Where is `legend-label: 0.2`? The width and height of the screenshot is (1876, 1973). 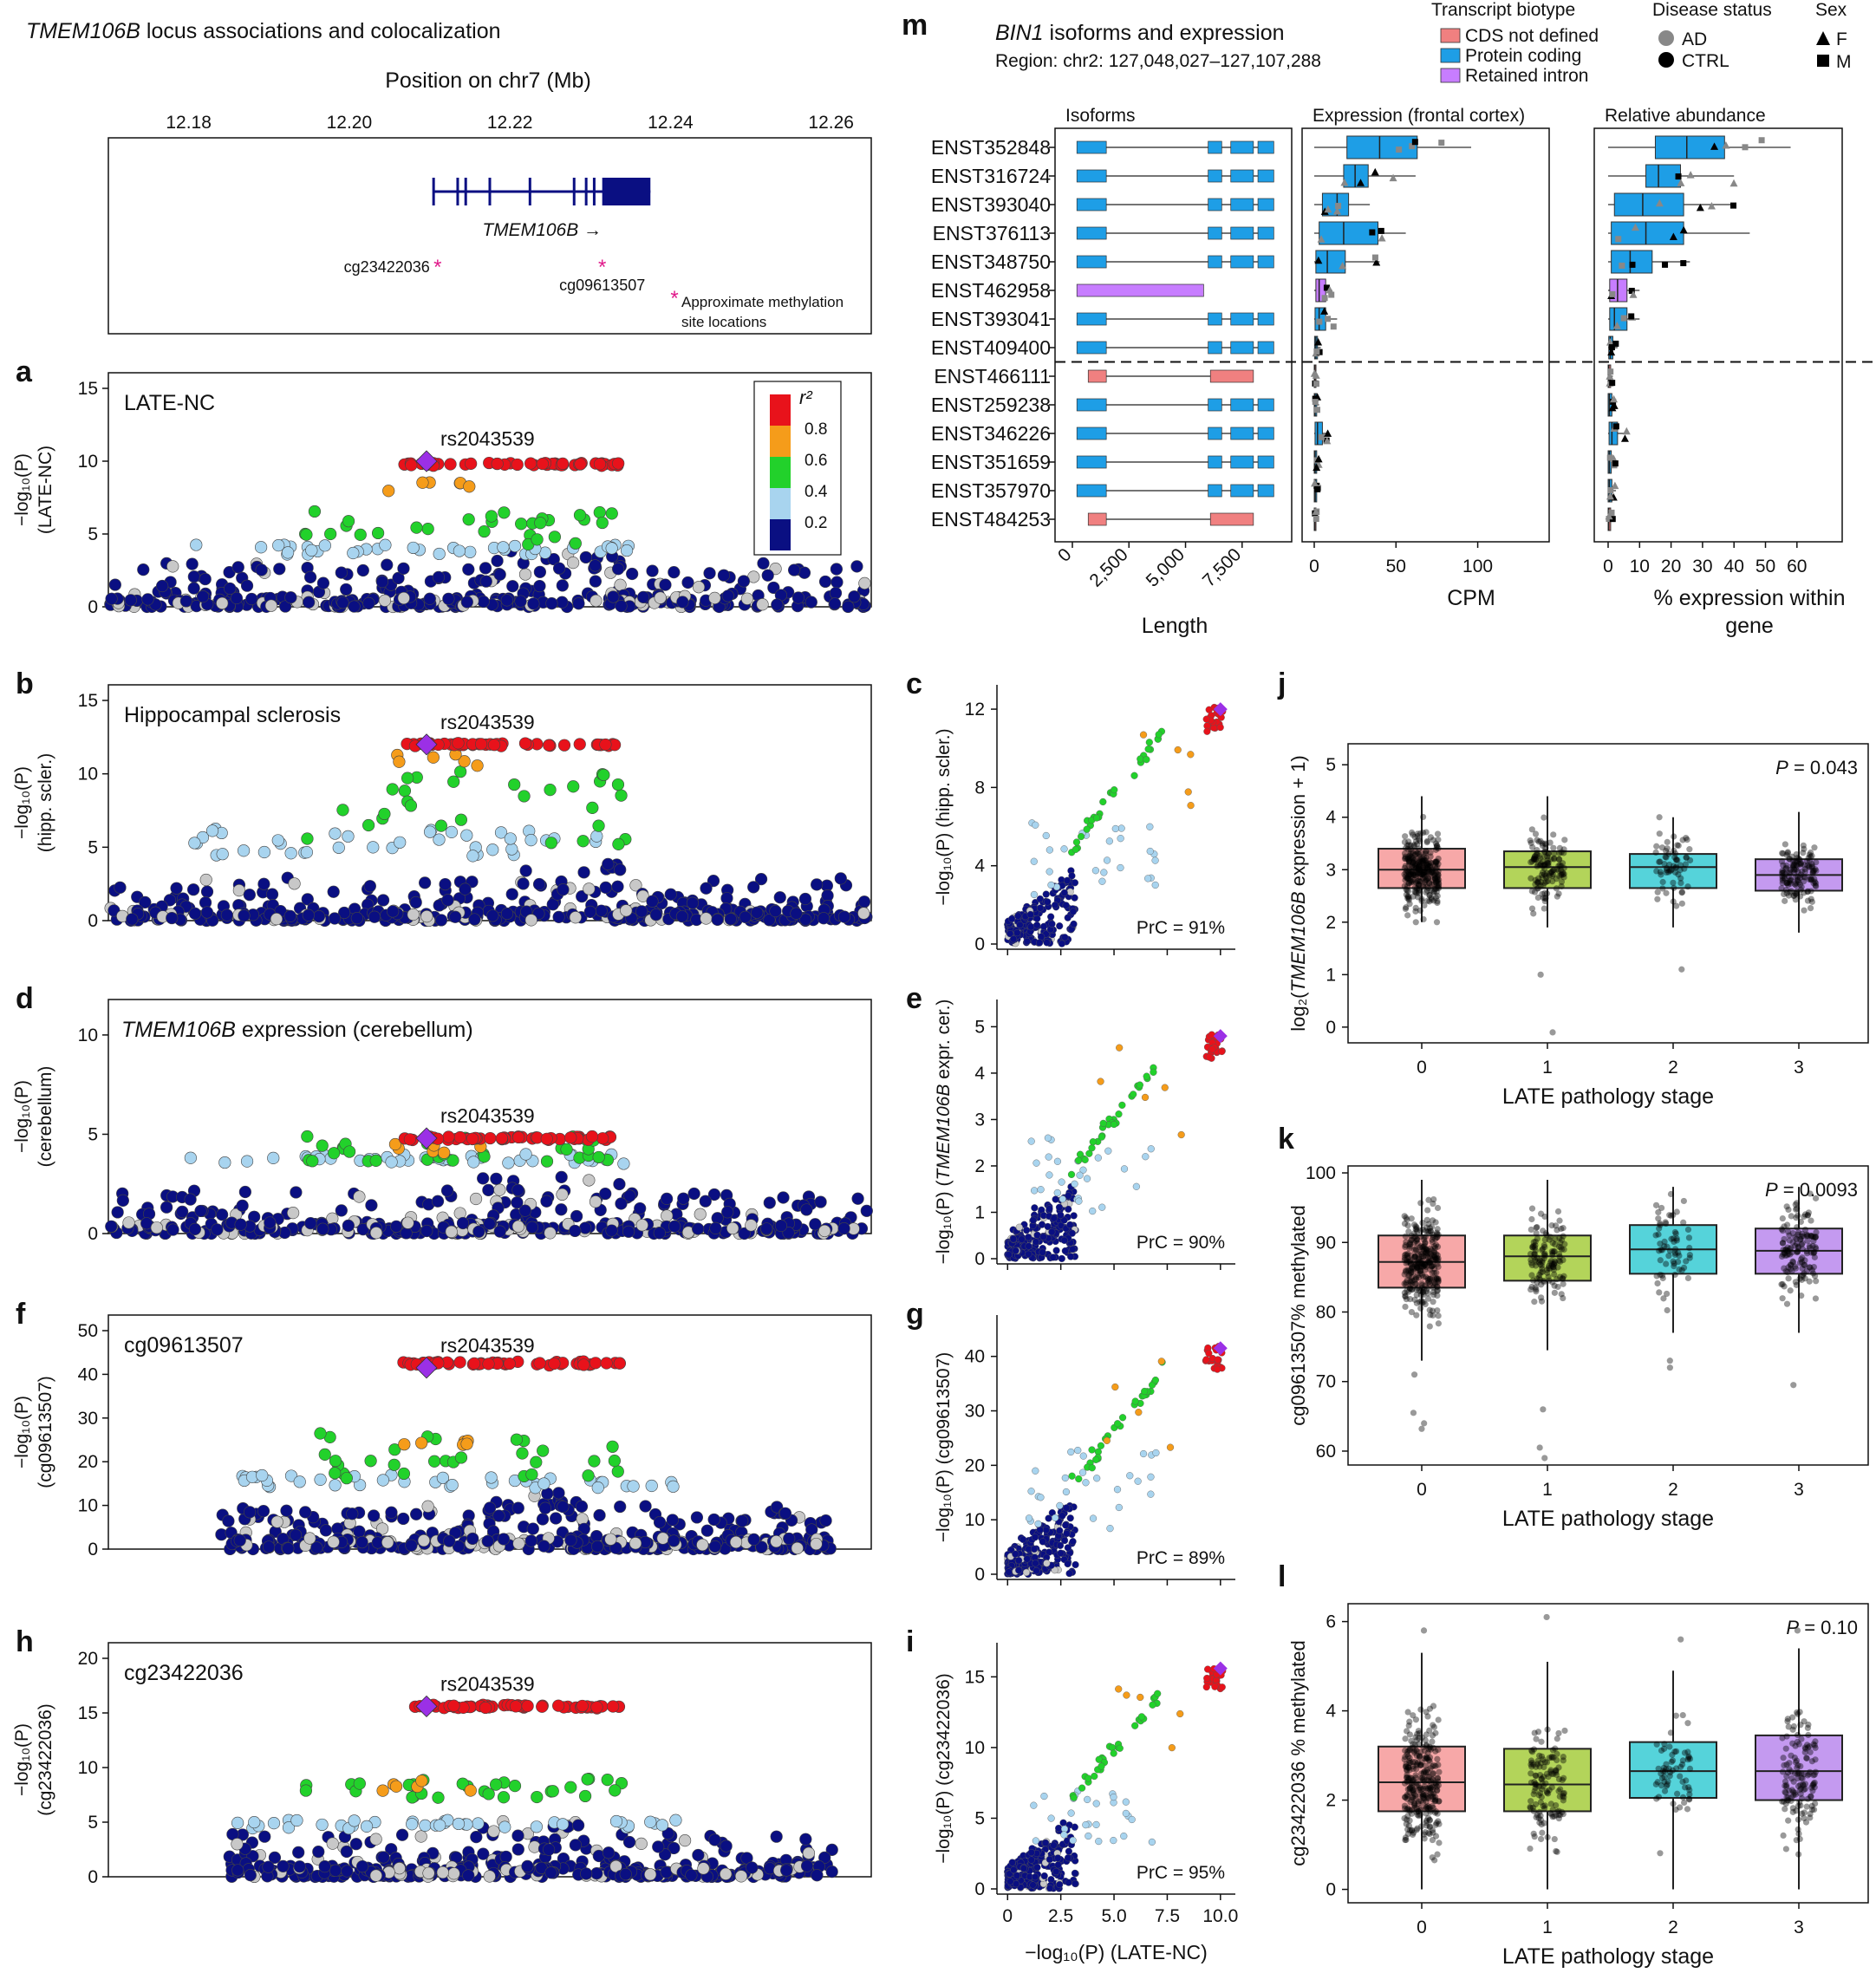 legend-label: 0.2 is located at coordinates (815, 523).